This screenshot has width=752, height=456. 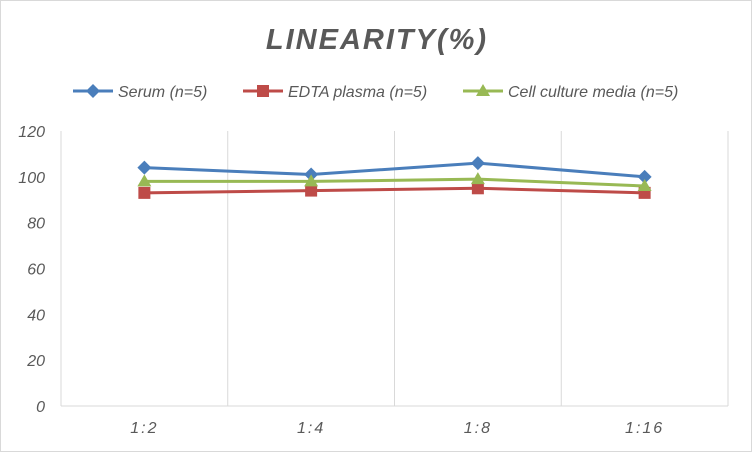 I want to click on y-tick-label: 0, so click(x=40, y=407).